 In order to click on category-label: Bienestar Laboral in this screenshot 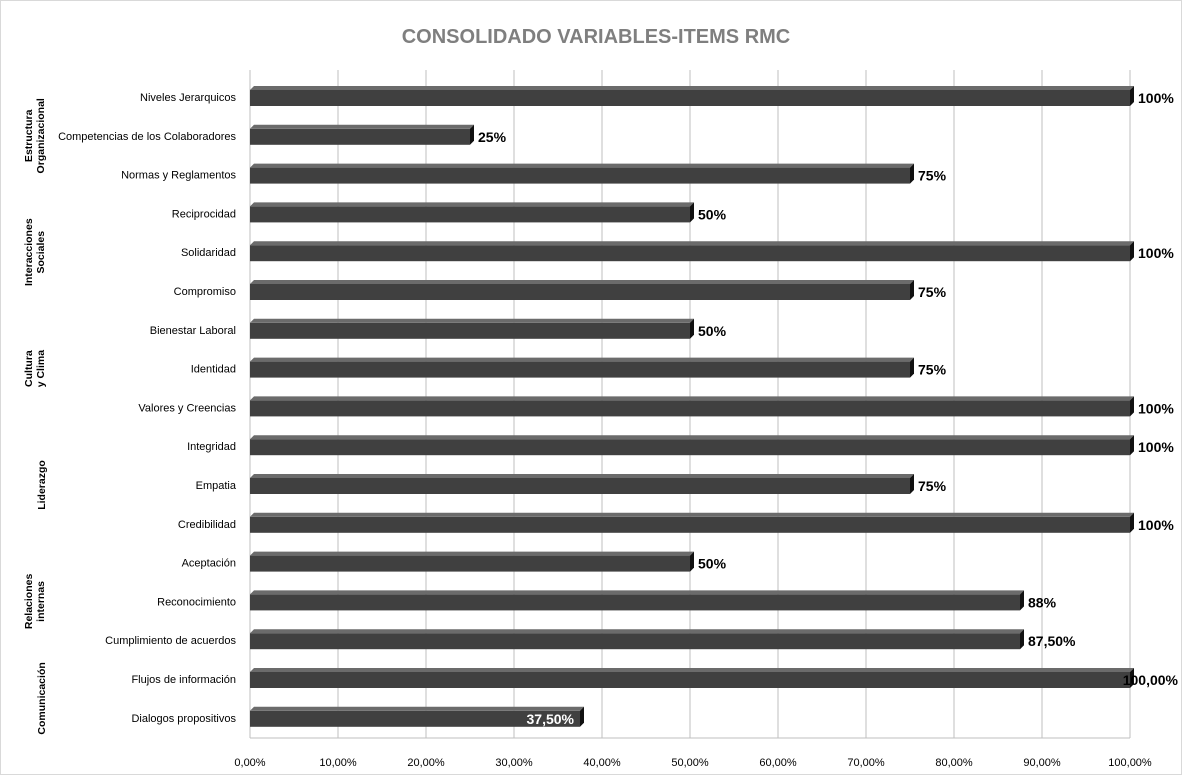, I will do `click(193, 331)`.